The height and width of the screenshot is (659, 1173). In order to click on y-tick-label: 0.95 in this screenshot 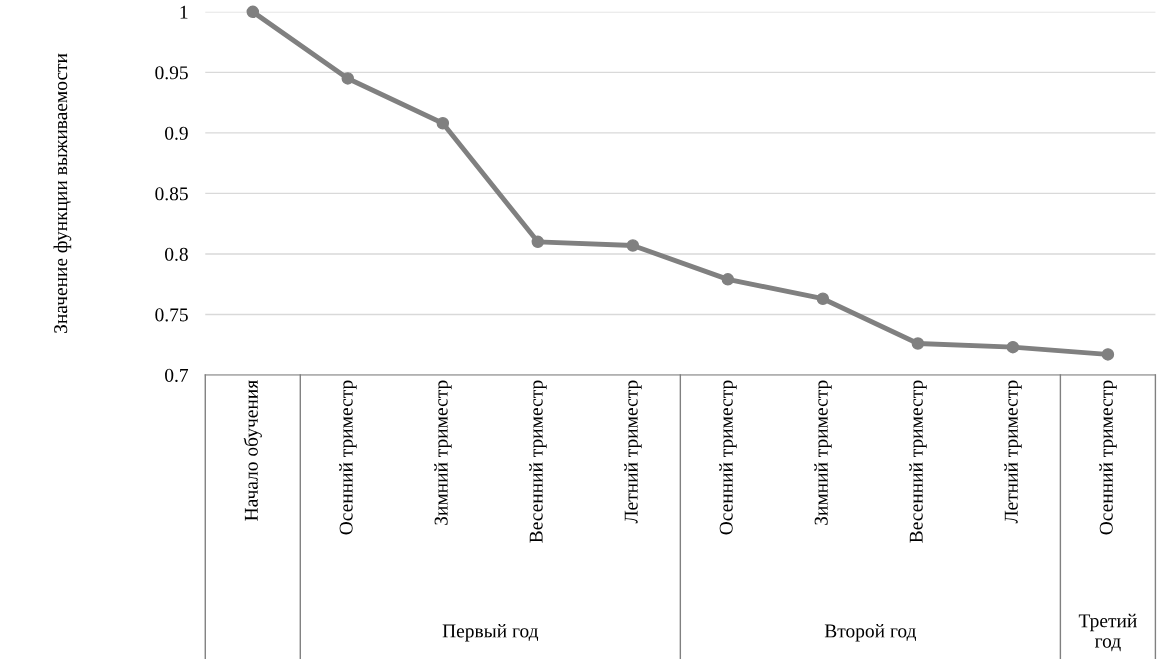, I will do `click(171, 73)`.